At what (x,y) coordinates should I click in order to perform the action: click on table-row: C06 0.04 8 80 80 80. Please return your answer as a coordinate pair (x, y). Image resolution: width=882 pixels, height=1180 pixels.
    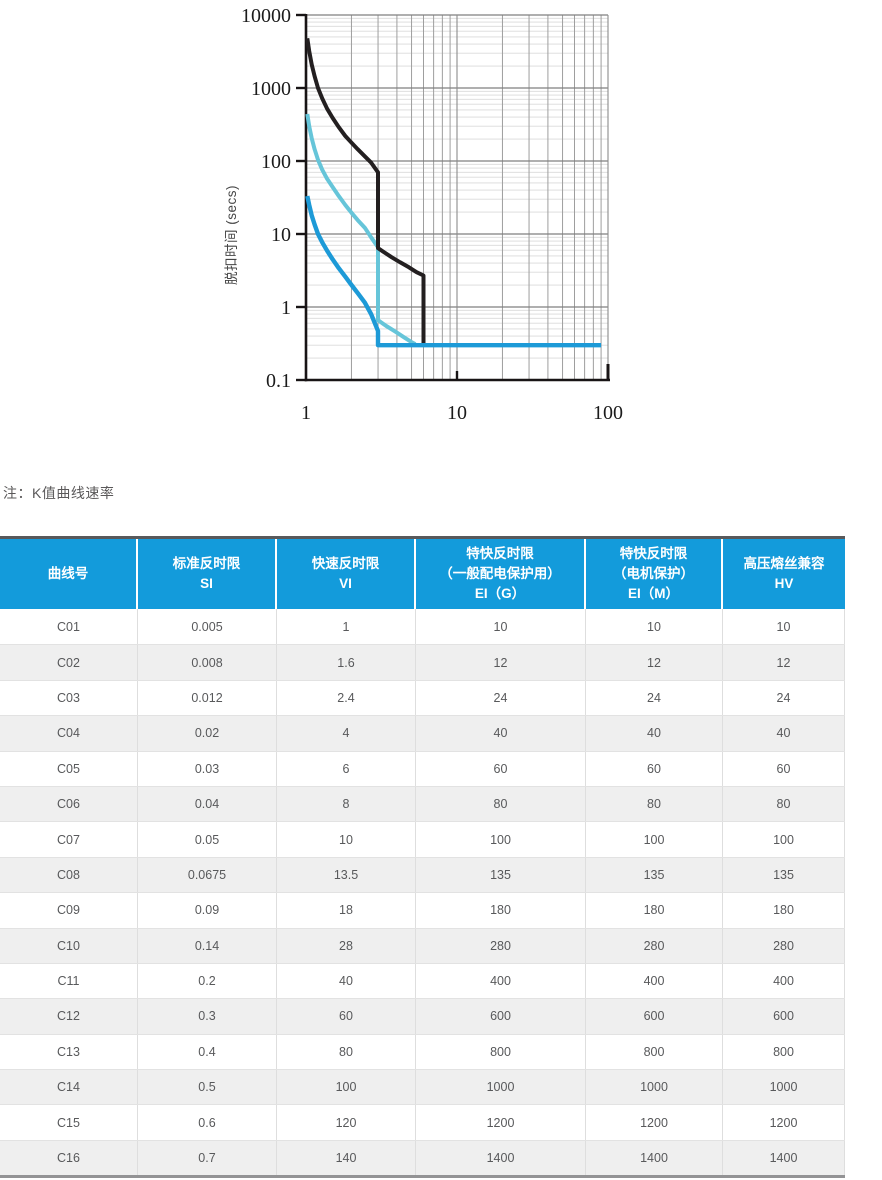
    Looking at the image, I should click on (422, 803).